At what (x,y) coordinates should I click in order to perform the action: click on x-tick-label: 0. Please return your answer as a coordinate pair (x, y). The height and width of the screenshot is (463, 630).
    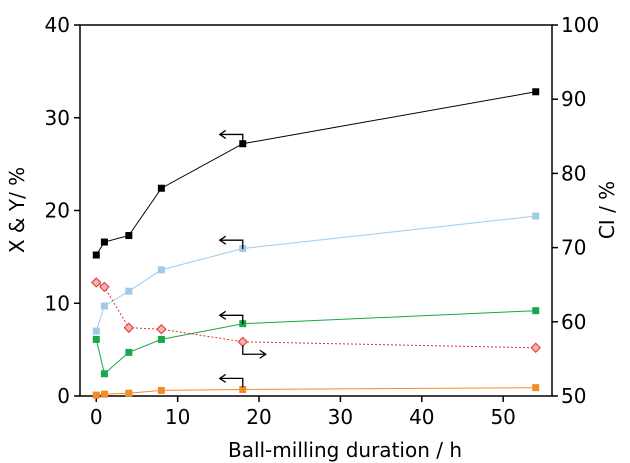
    Looking at the image, I should click on (96, 417).